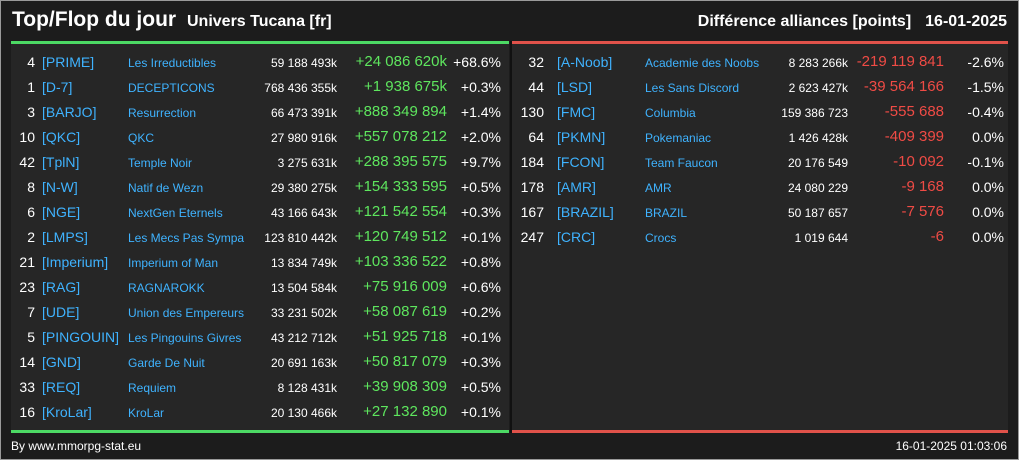  What do you see at coordinates (68, 62) in the screenshot?
I see `alliance-tag-link: [PRIME]` at bounding box center [68, 62].